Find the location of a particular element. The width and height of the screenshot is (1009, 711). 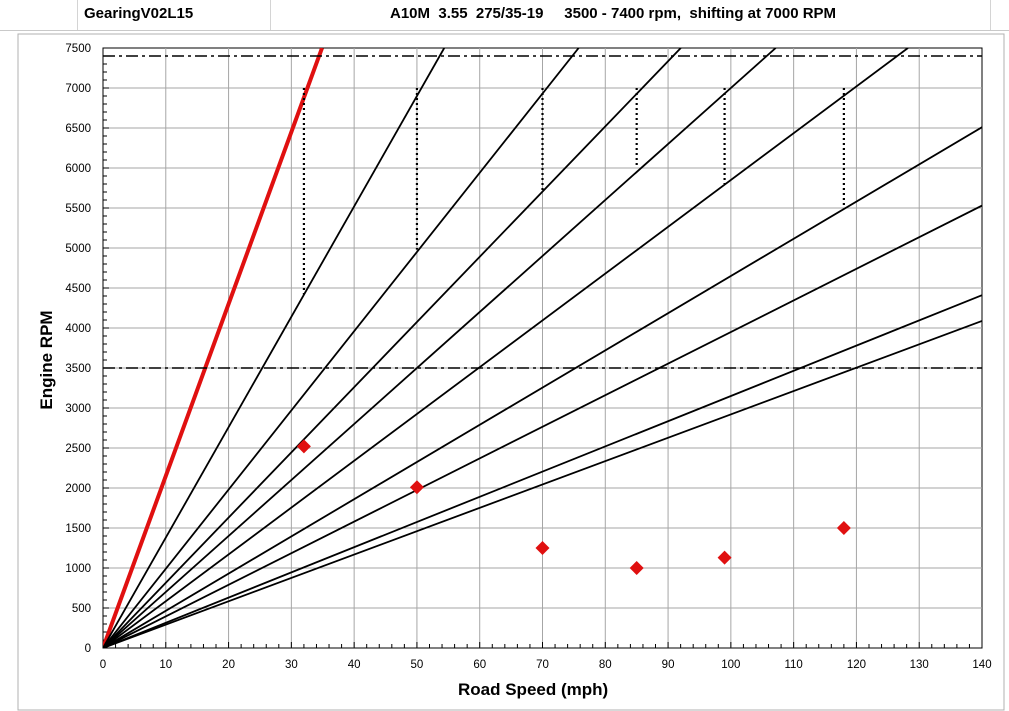

x-tick-label: 100 is located at coordinates (730, 665).